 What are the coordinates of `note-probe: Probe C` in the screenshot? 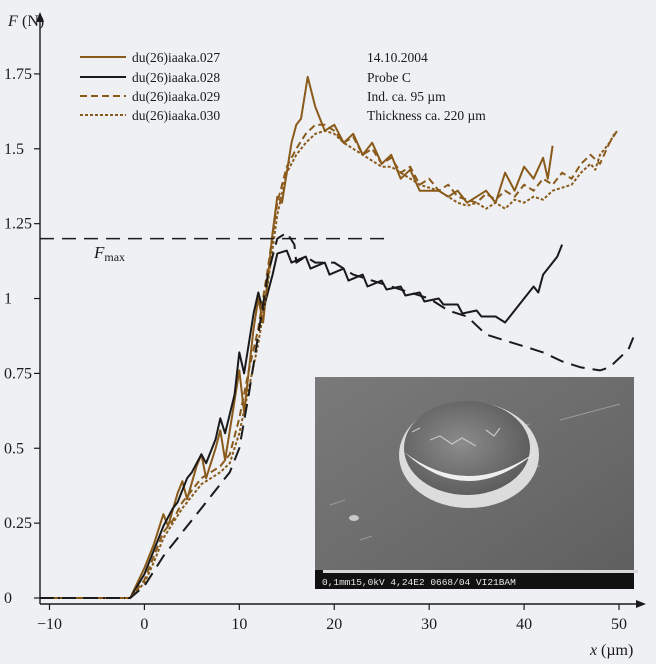 It's located at (389, 77).